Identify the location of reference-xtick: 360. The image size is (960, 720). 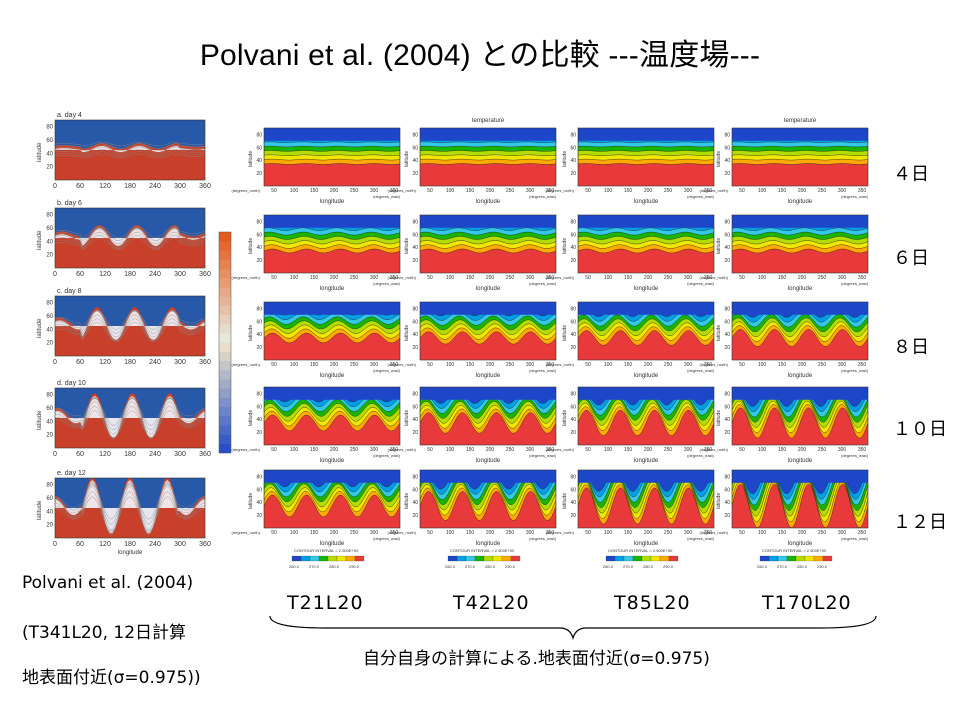
(205, 362).